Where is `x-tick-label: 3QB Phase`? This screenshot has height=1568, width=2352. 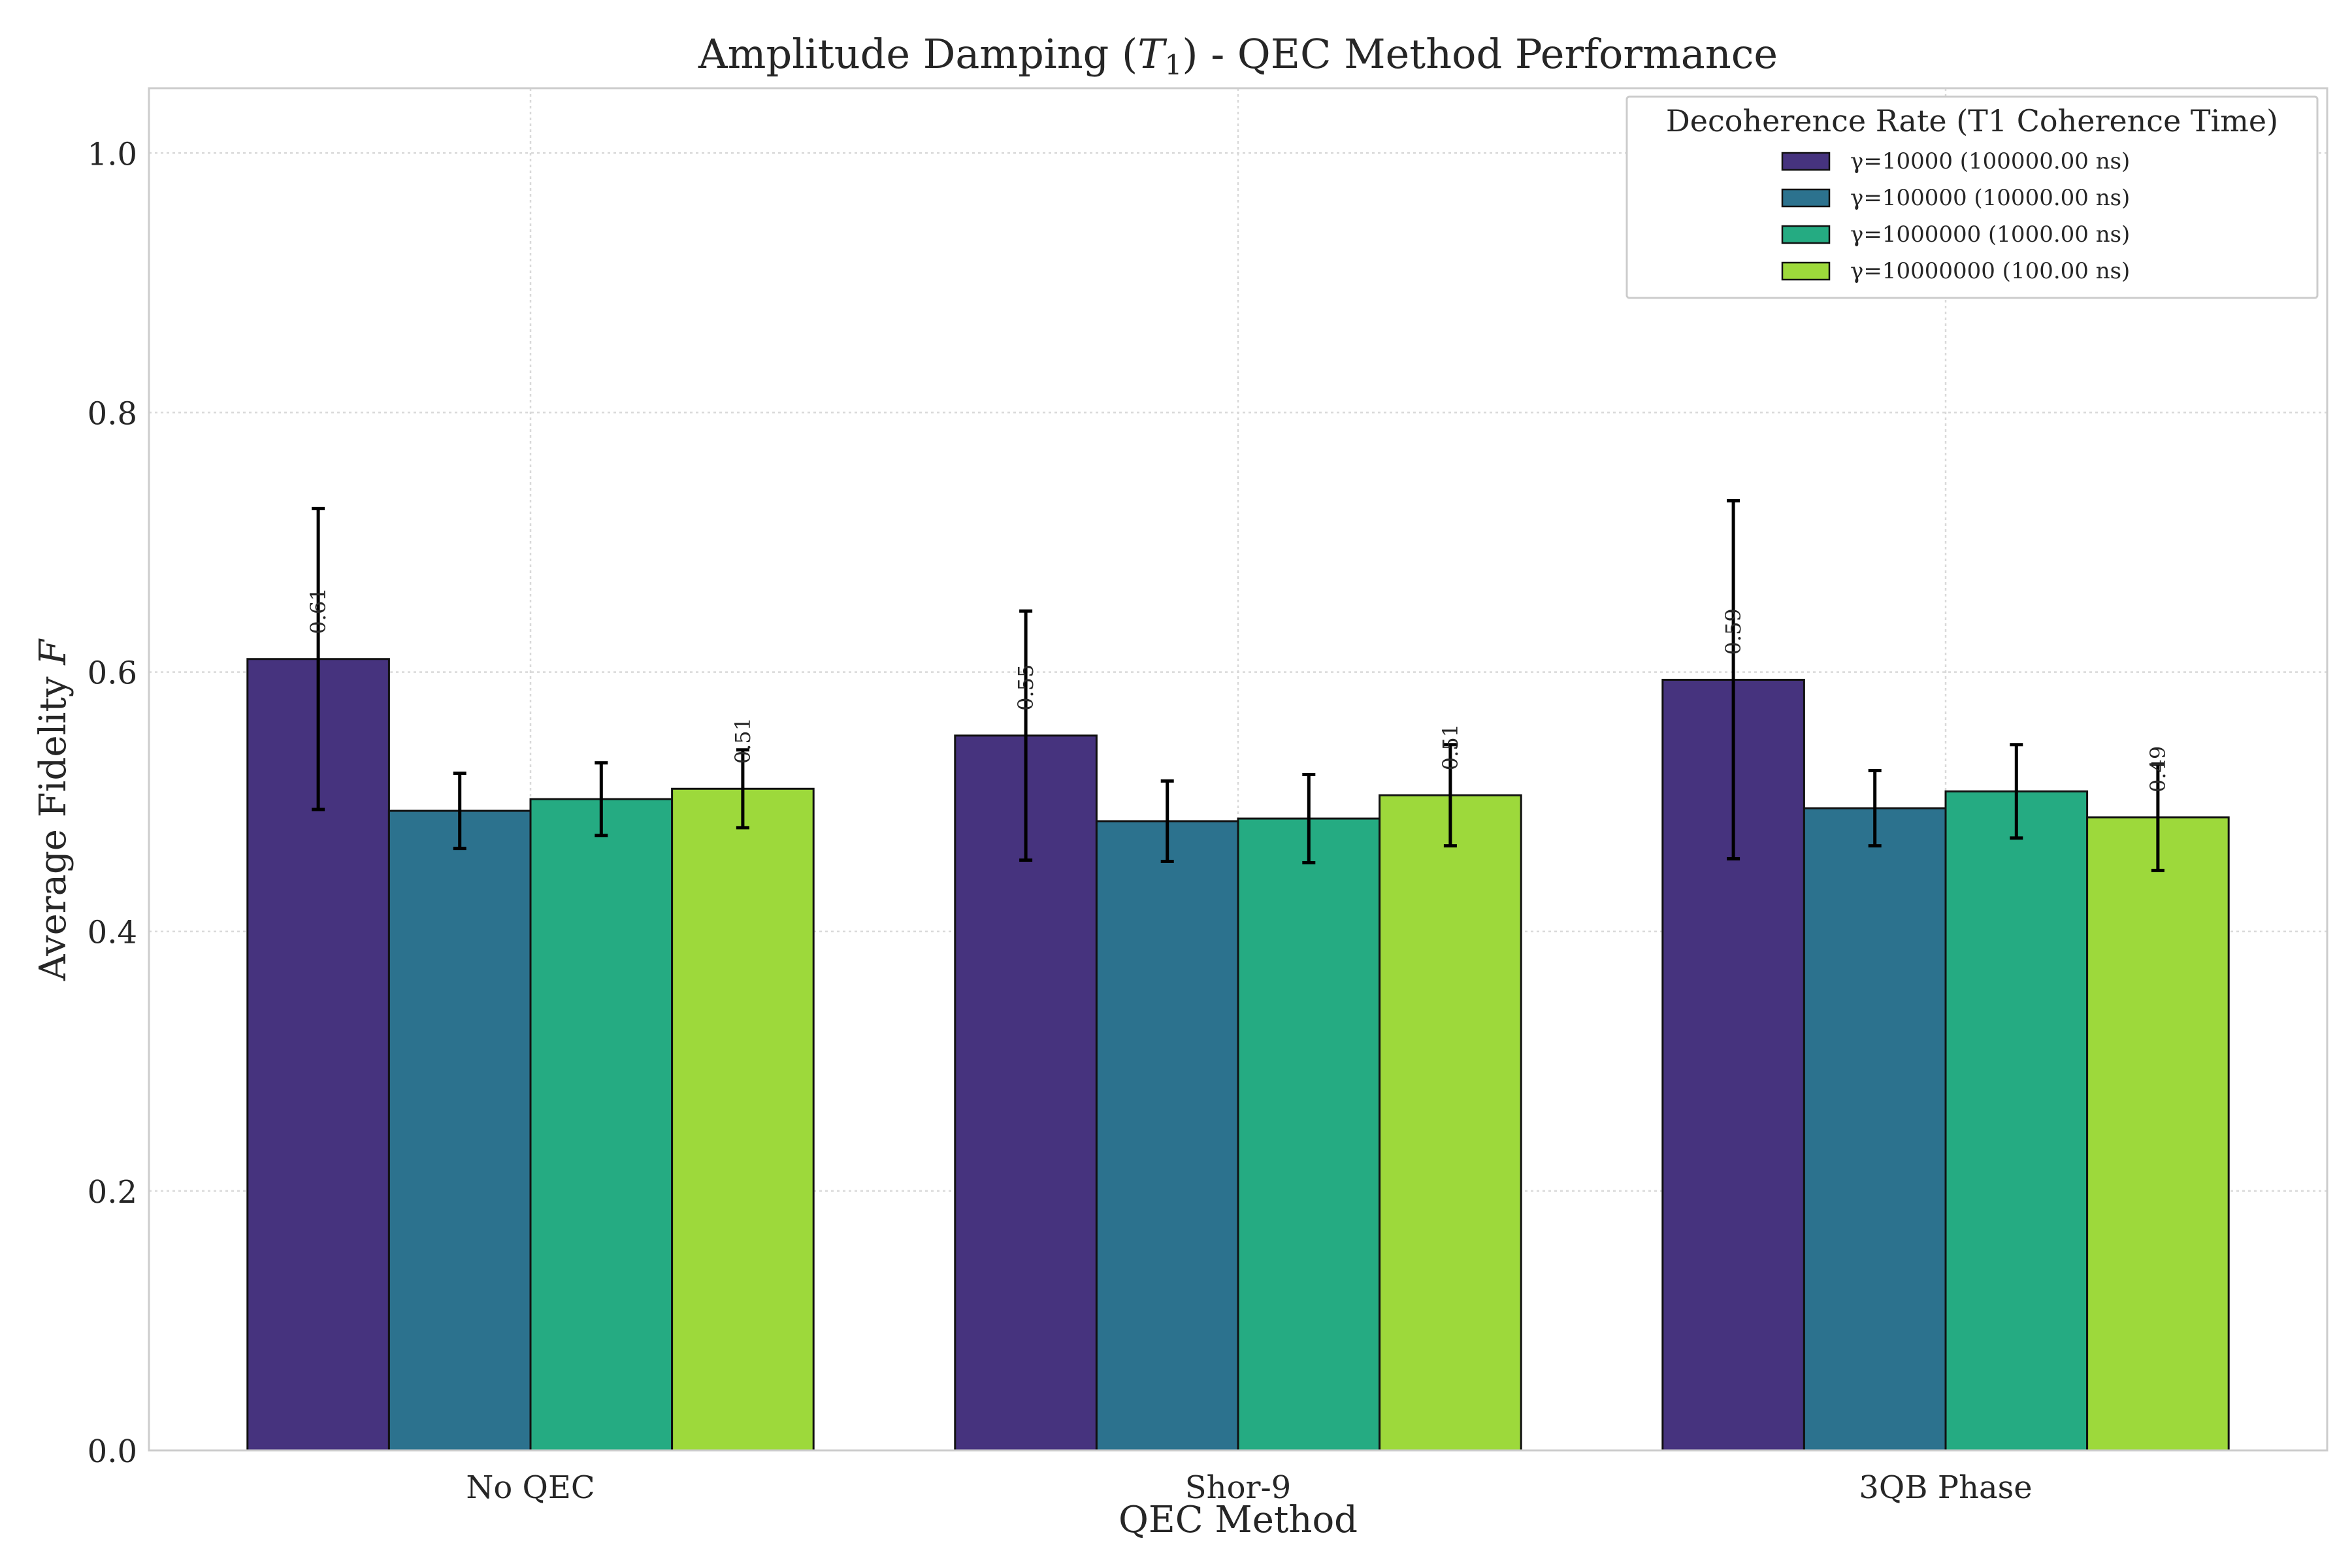
x-tick-label: 3QB Phase is located at coordinates (1945, 1487).